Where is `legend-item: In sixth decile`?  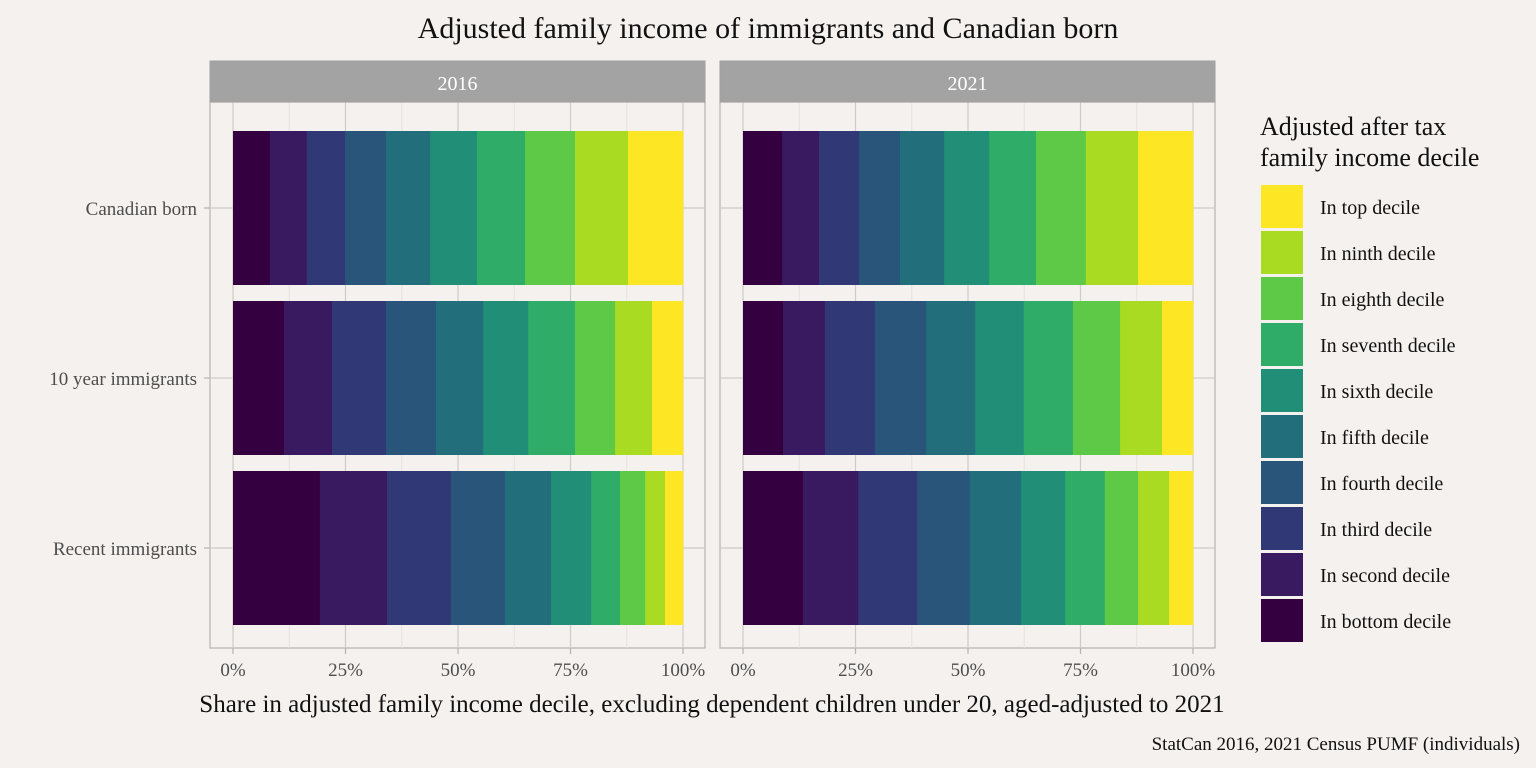
legend-item: In sixth decile is located at coordinates (1347, 390).